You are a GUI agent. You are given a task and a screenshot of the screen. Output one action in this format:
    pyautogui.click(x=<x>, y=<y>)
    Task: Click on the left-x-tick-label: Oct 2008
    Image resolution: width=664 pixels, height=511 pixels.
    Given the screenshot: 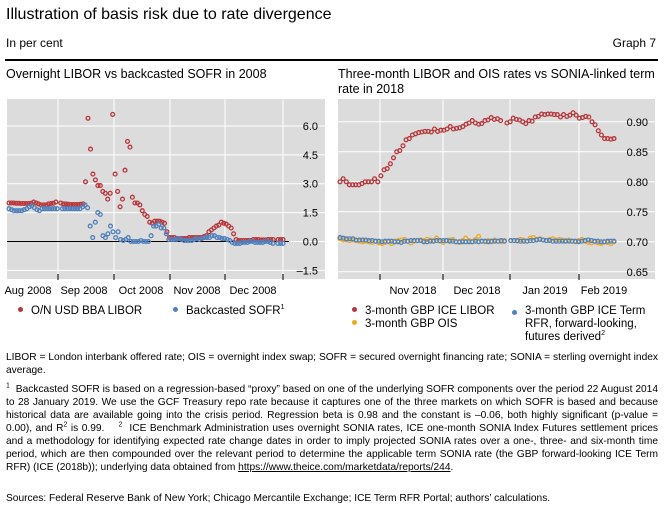 What is the action you would take?
    pyautogui.click(x=141, y=291)
    